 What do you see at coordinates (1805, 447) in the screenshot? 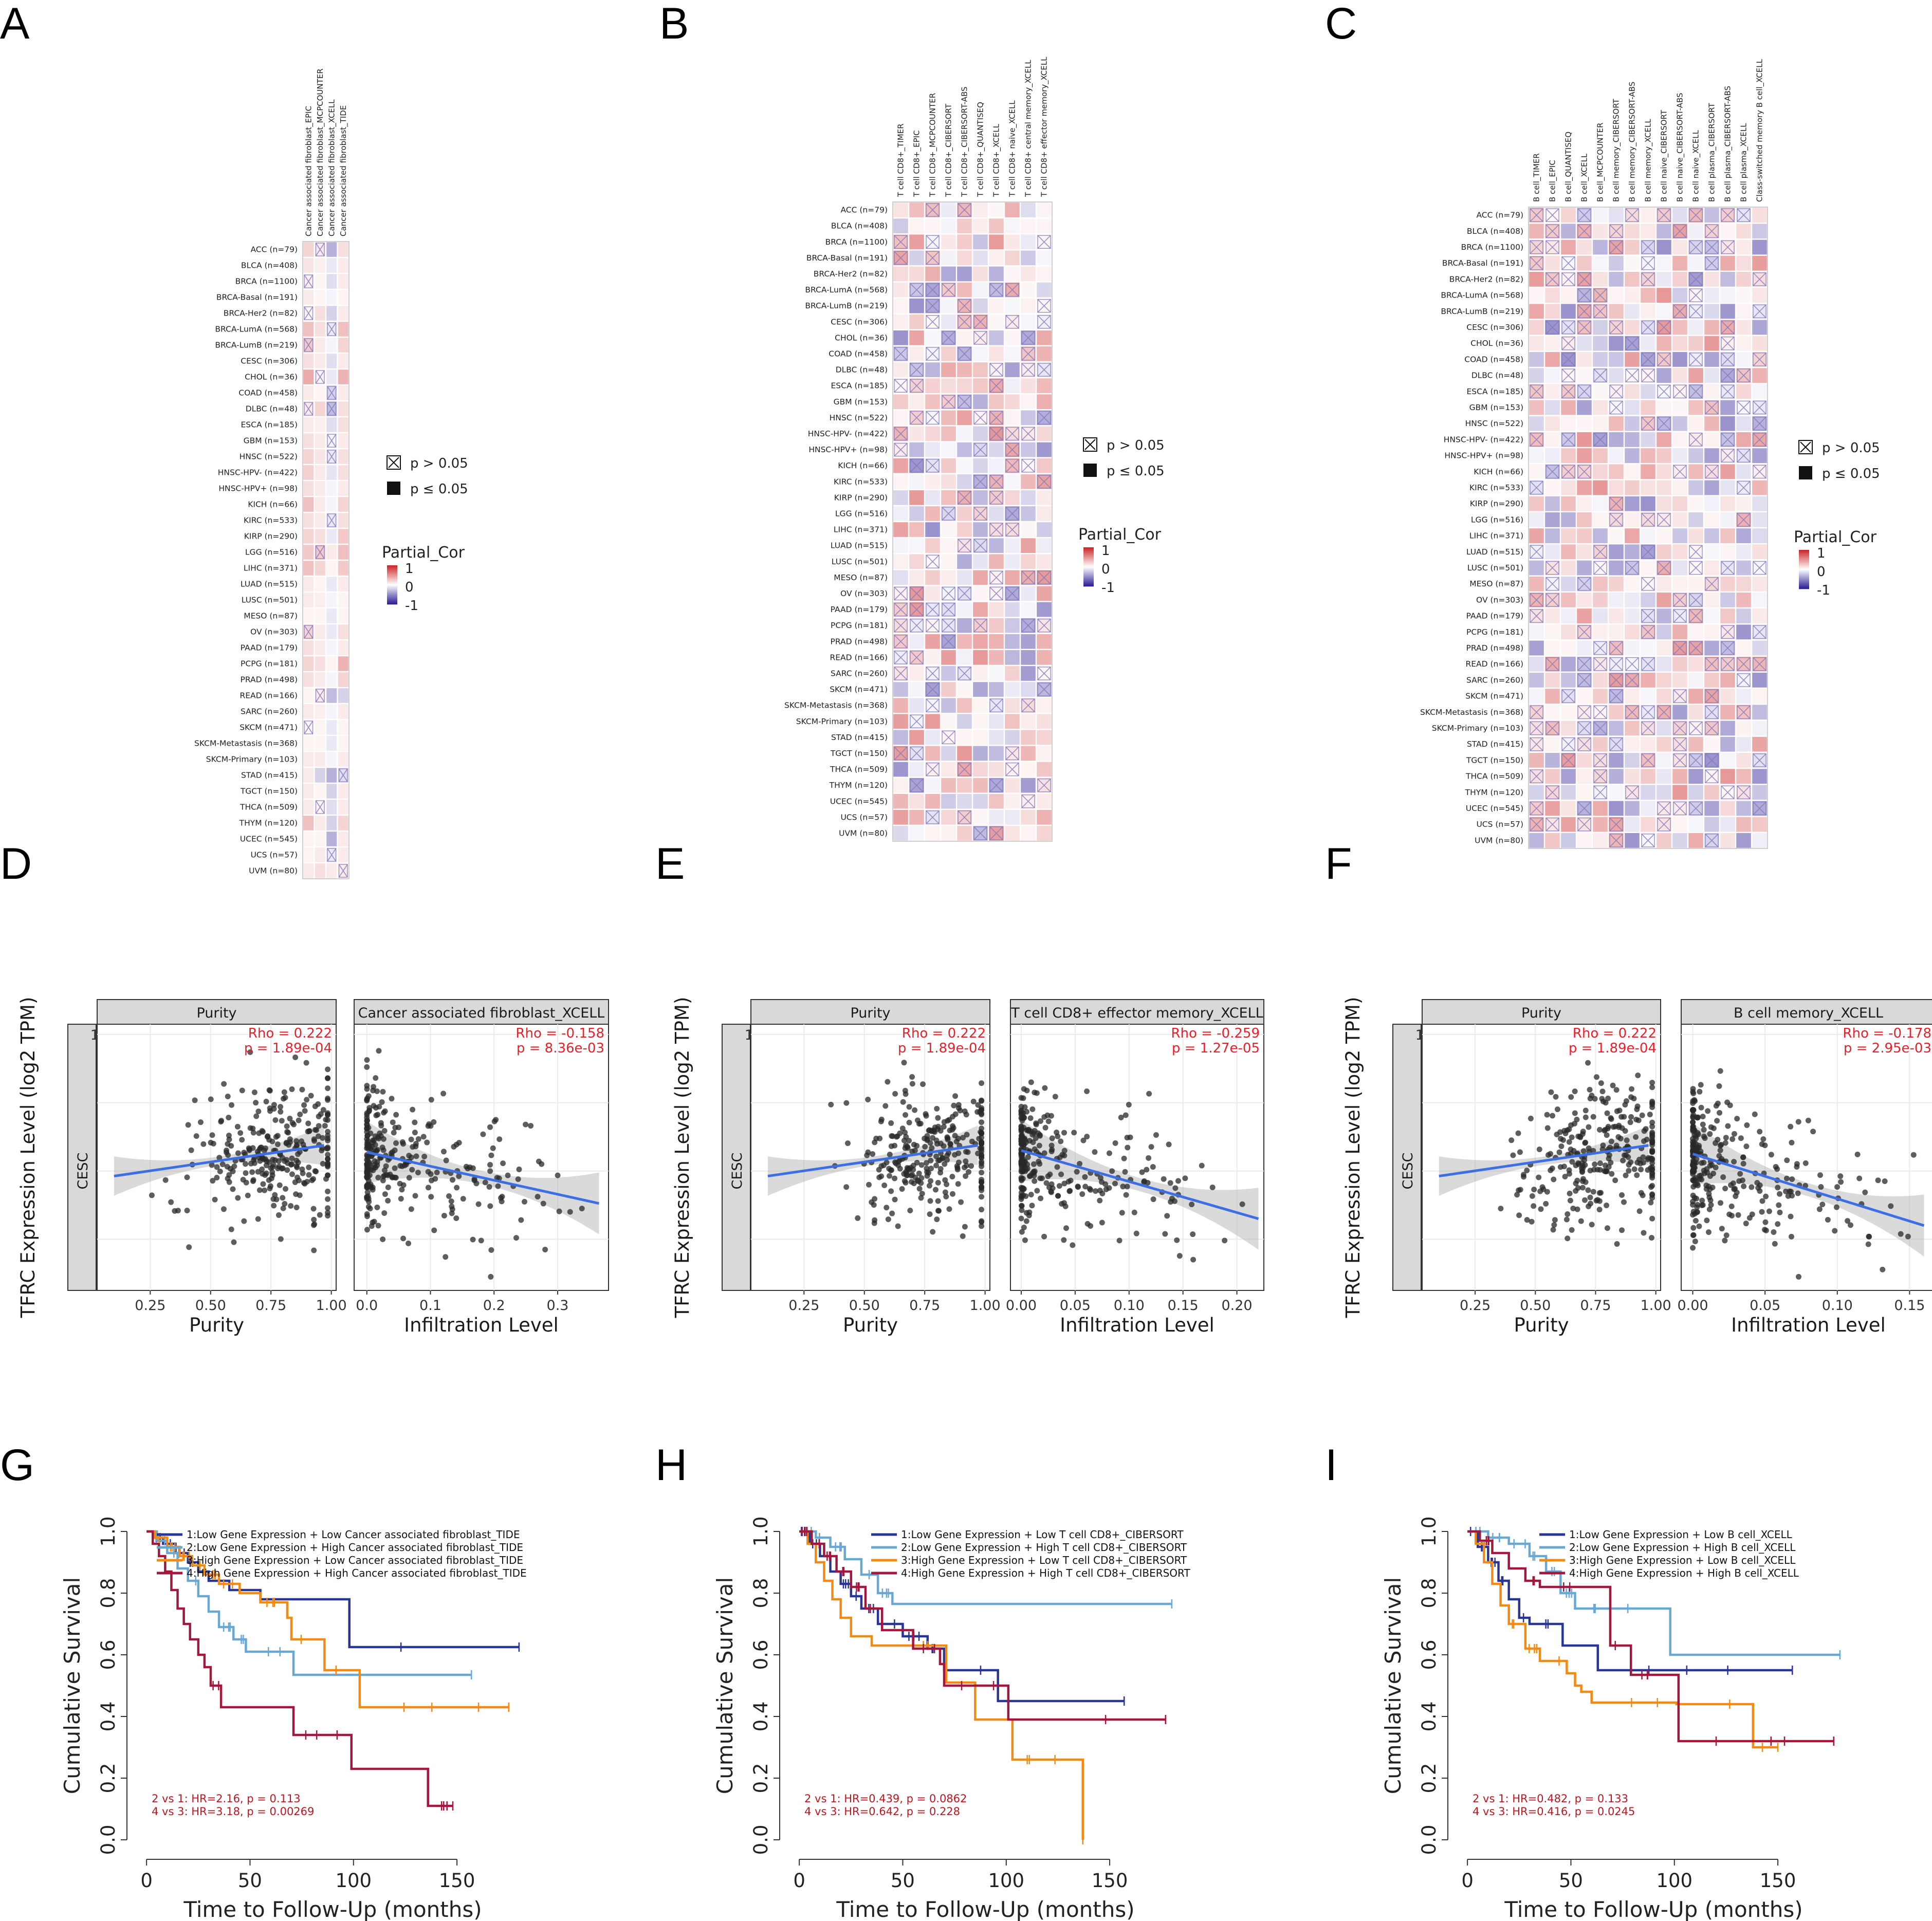
I see `legend-nonsig-cross` at bounding box center [1805, 447].